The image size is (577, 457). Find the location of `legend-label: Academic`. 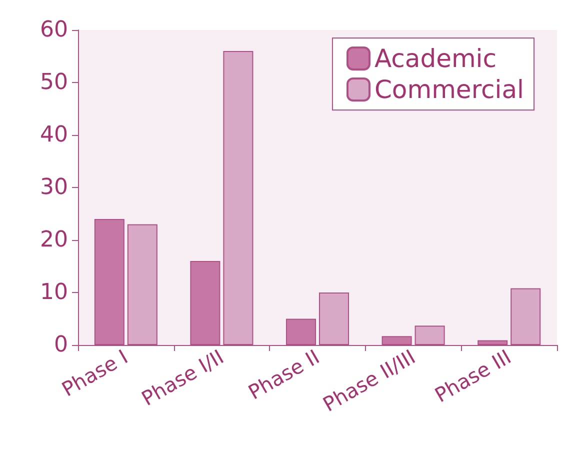

legend-label: Academic is located at coordinates (435, 58).